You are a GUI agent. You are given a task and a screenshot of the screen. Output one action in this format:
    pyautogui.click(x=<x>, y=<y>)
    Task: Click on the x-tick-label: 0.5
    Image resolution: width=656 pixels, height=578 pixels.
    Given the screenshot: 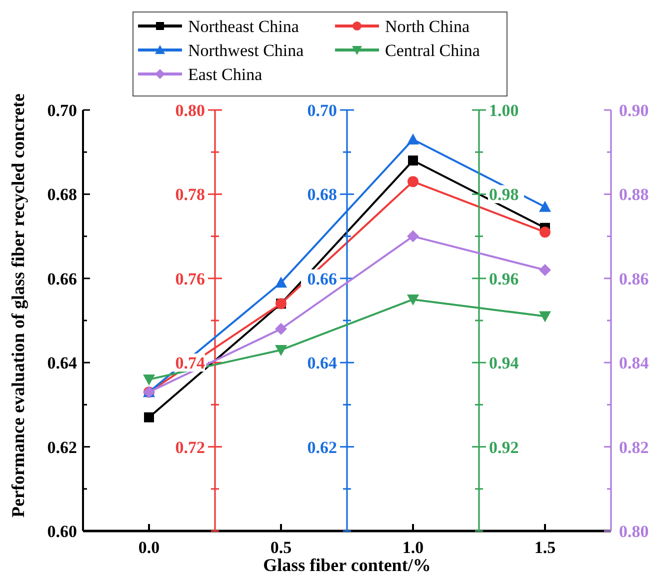 What is the action you would take?
    pyautogui.click(x=281, y=547)
    